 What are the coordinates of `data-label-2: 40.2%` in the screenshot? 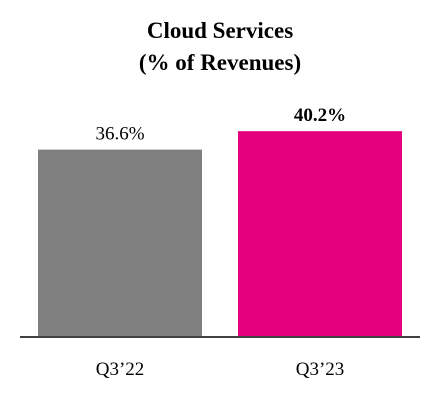 It's located at (320, 115).